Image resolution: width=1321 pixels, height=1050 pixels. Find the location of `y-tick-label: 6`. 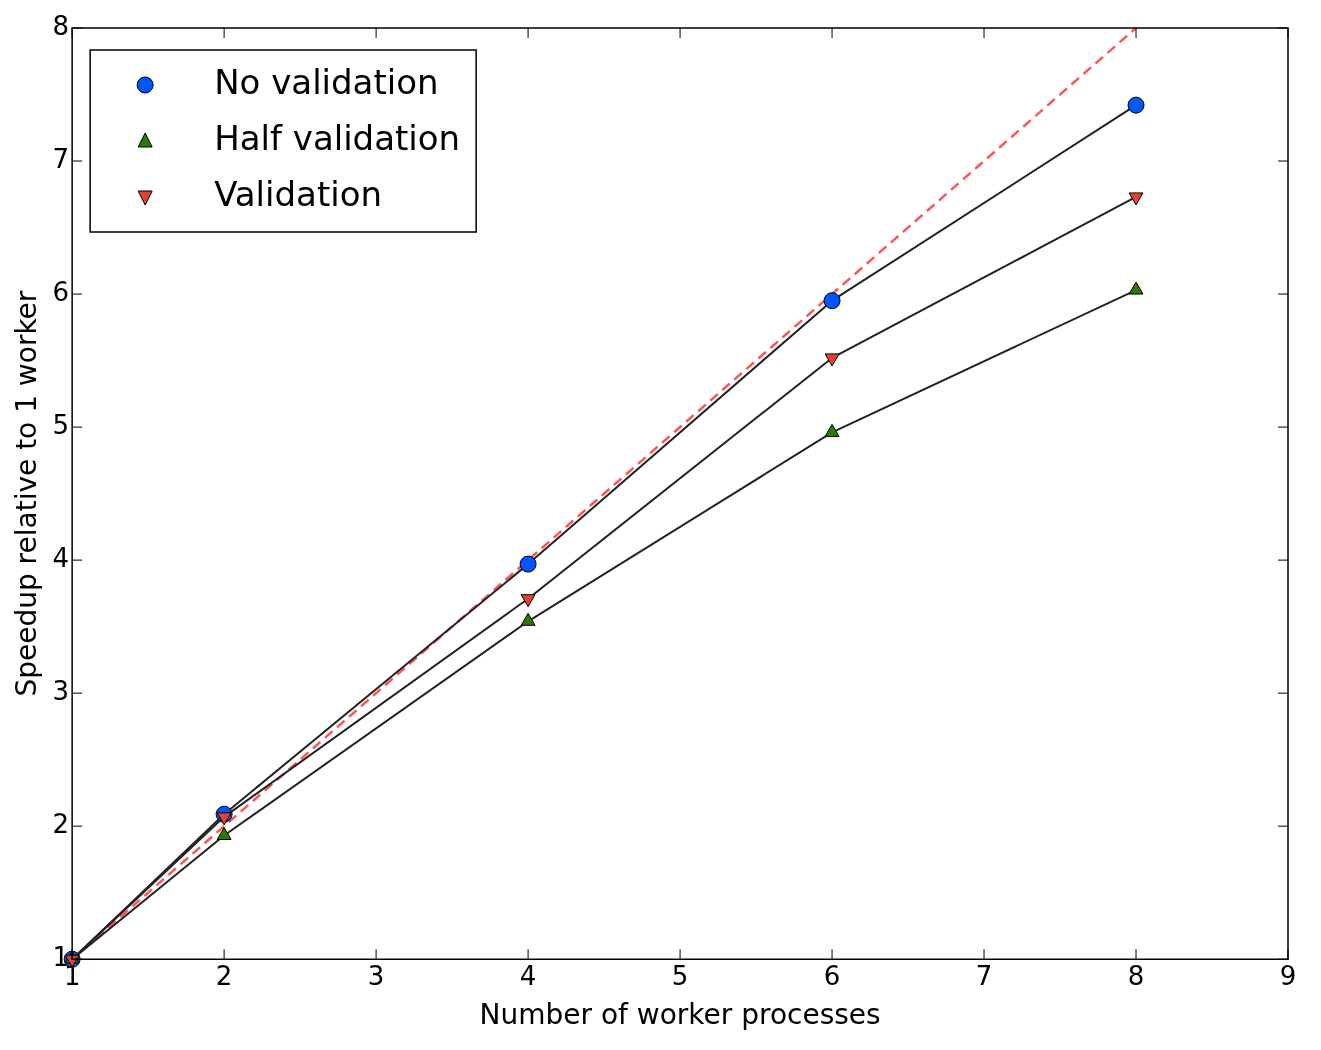

y-tick-label: 6 is located at coordinates (61, 291).